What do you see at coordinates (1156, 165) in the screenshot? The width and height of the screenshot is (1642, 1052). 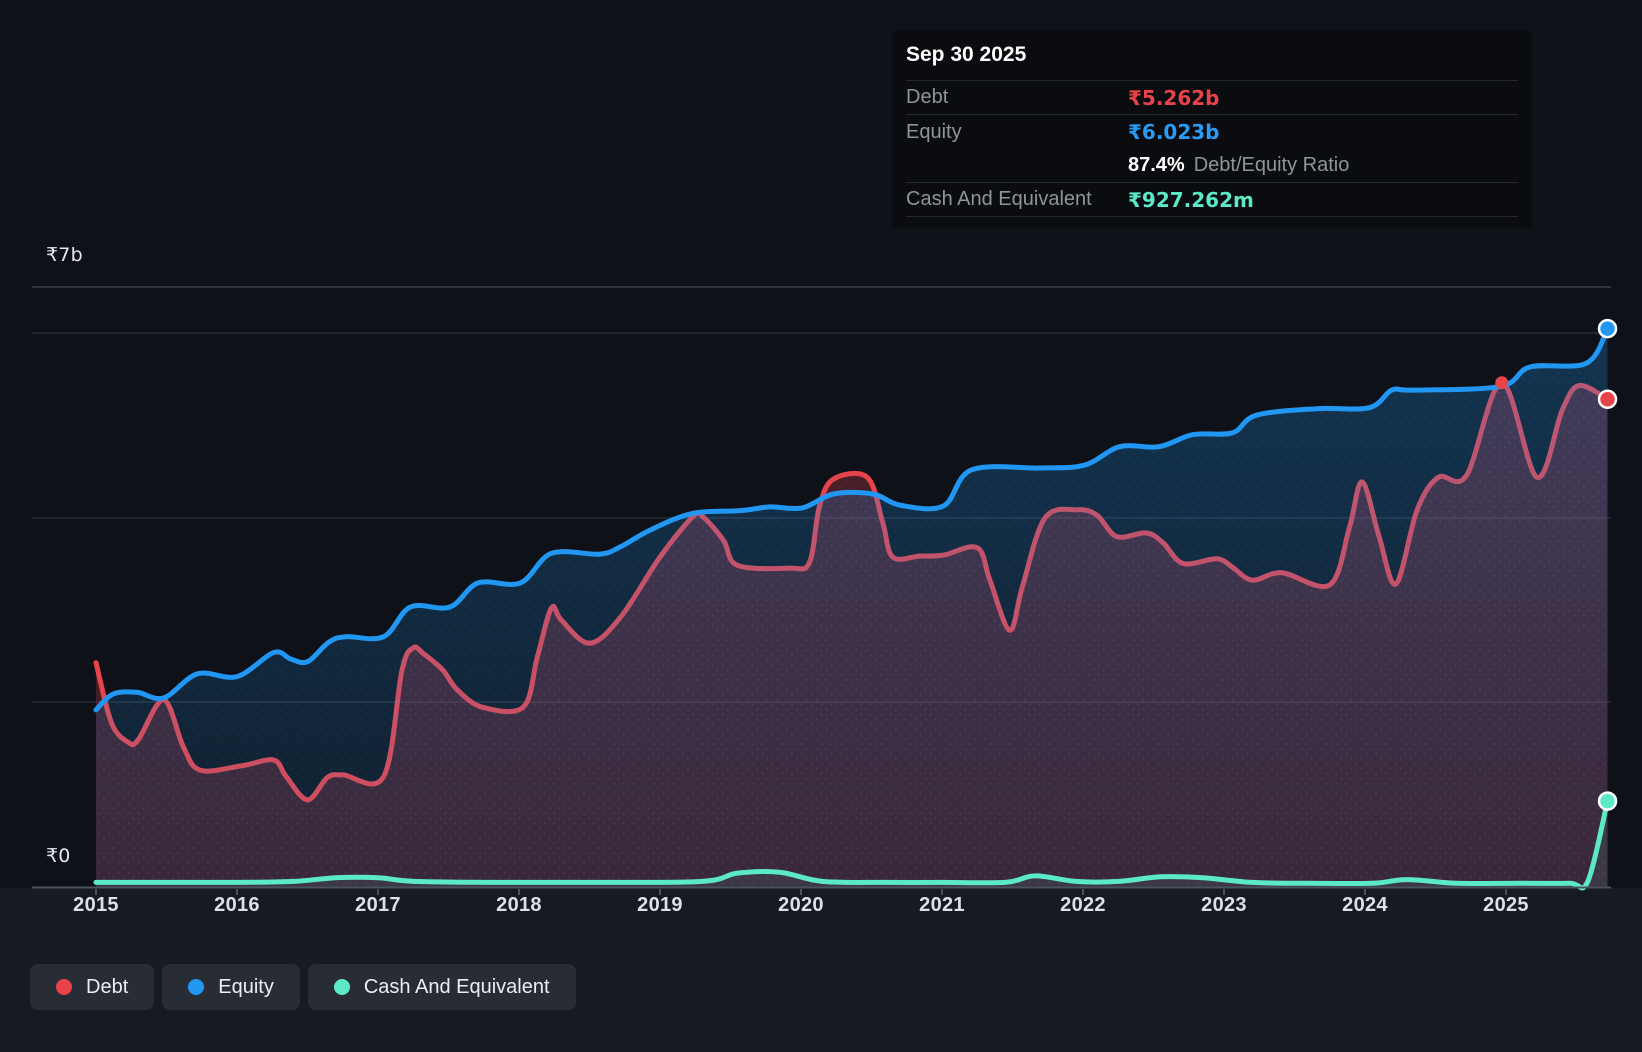 I see `tooltip-ratio-value: 87.4%` at bounding box center [1156, 165].